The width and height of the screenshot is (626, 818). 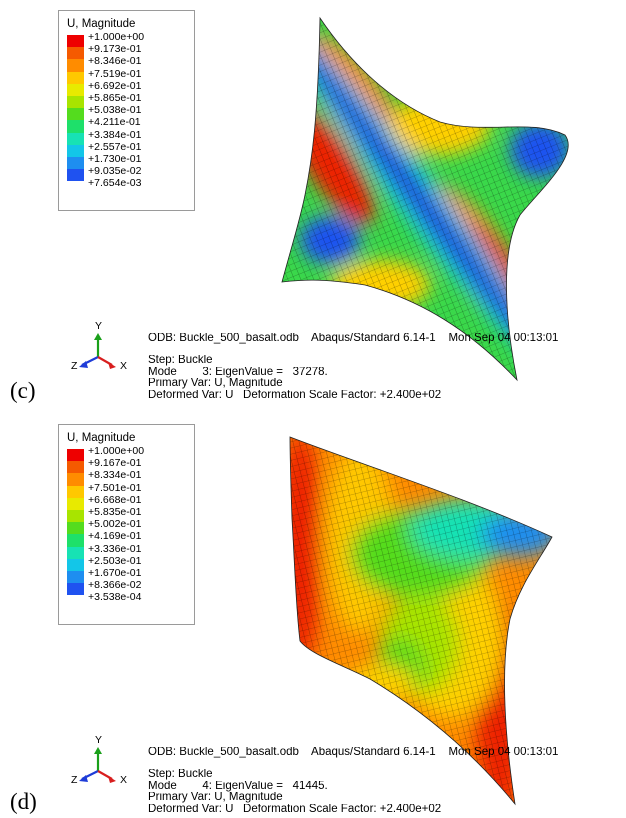 I want to click on legend-value: +1.670e-01, so click(x=115, y=572).